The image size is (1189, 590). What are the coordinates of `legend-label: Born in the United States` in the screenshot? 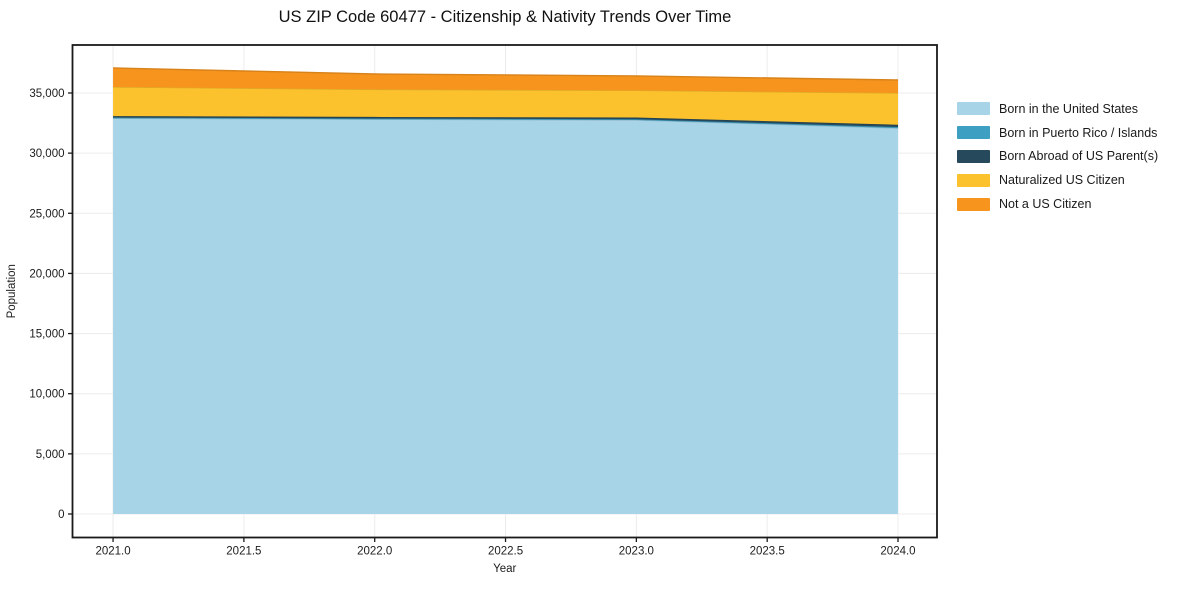 It's located at (1068, 108).